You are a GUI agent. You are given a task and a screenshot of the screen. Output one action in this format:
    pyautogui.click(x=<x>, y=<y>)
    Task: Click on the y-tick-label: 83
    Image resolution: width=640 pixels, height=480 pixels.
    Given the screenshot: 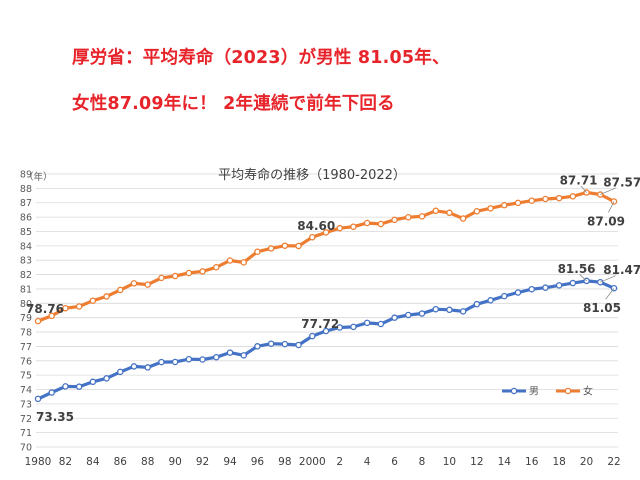 What is the action you would take?
    pyautogui.click(x=26, y=261)
    